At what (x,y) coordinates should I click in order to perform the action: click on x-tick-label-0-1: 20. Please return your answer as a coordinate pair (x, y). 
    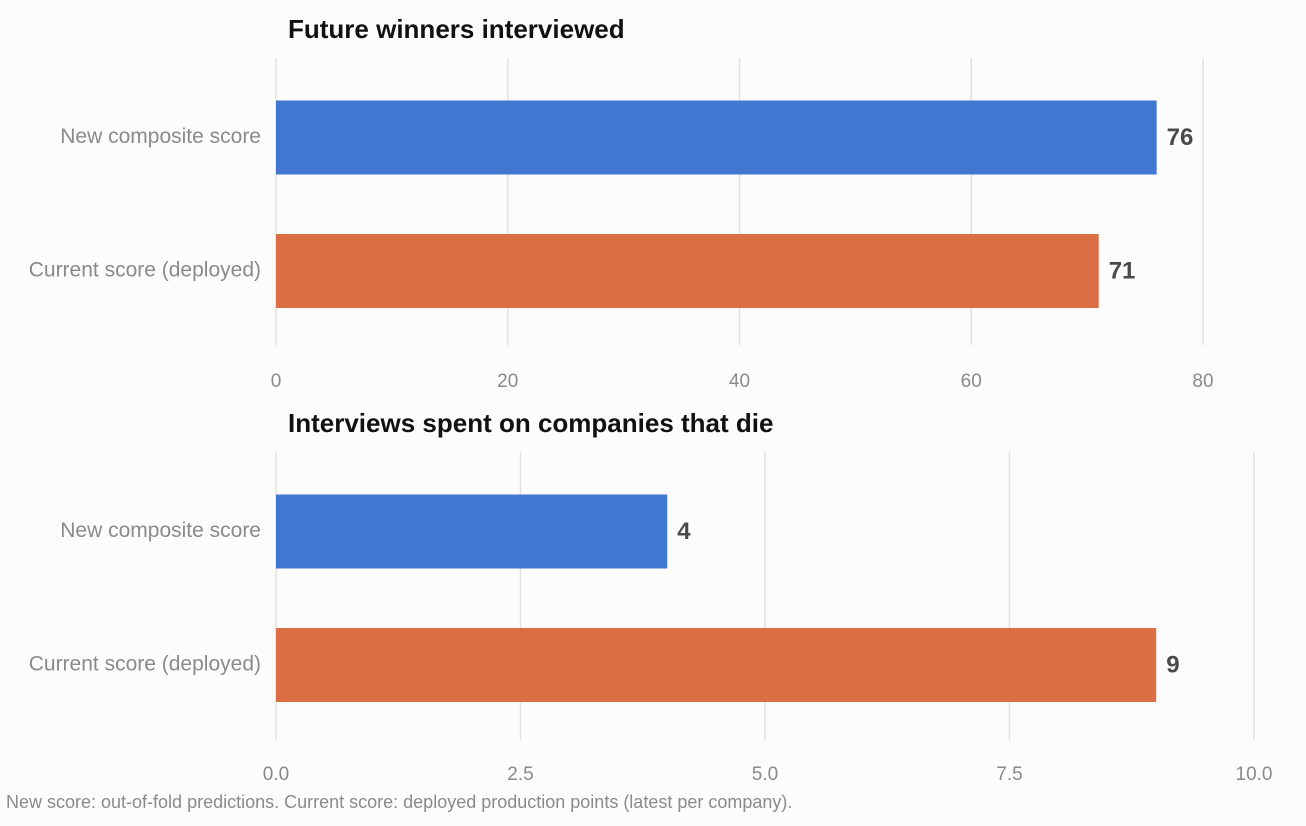
    Looking at the image, I should click on (507, 381).